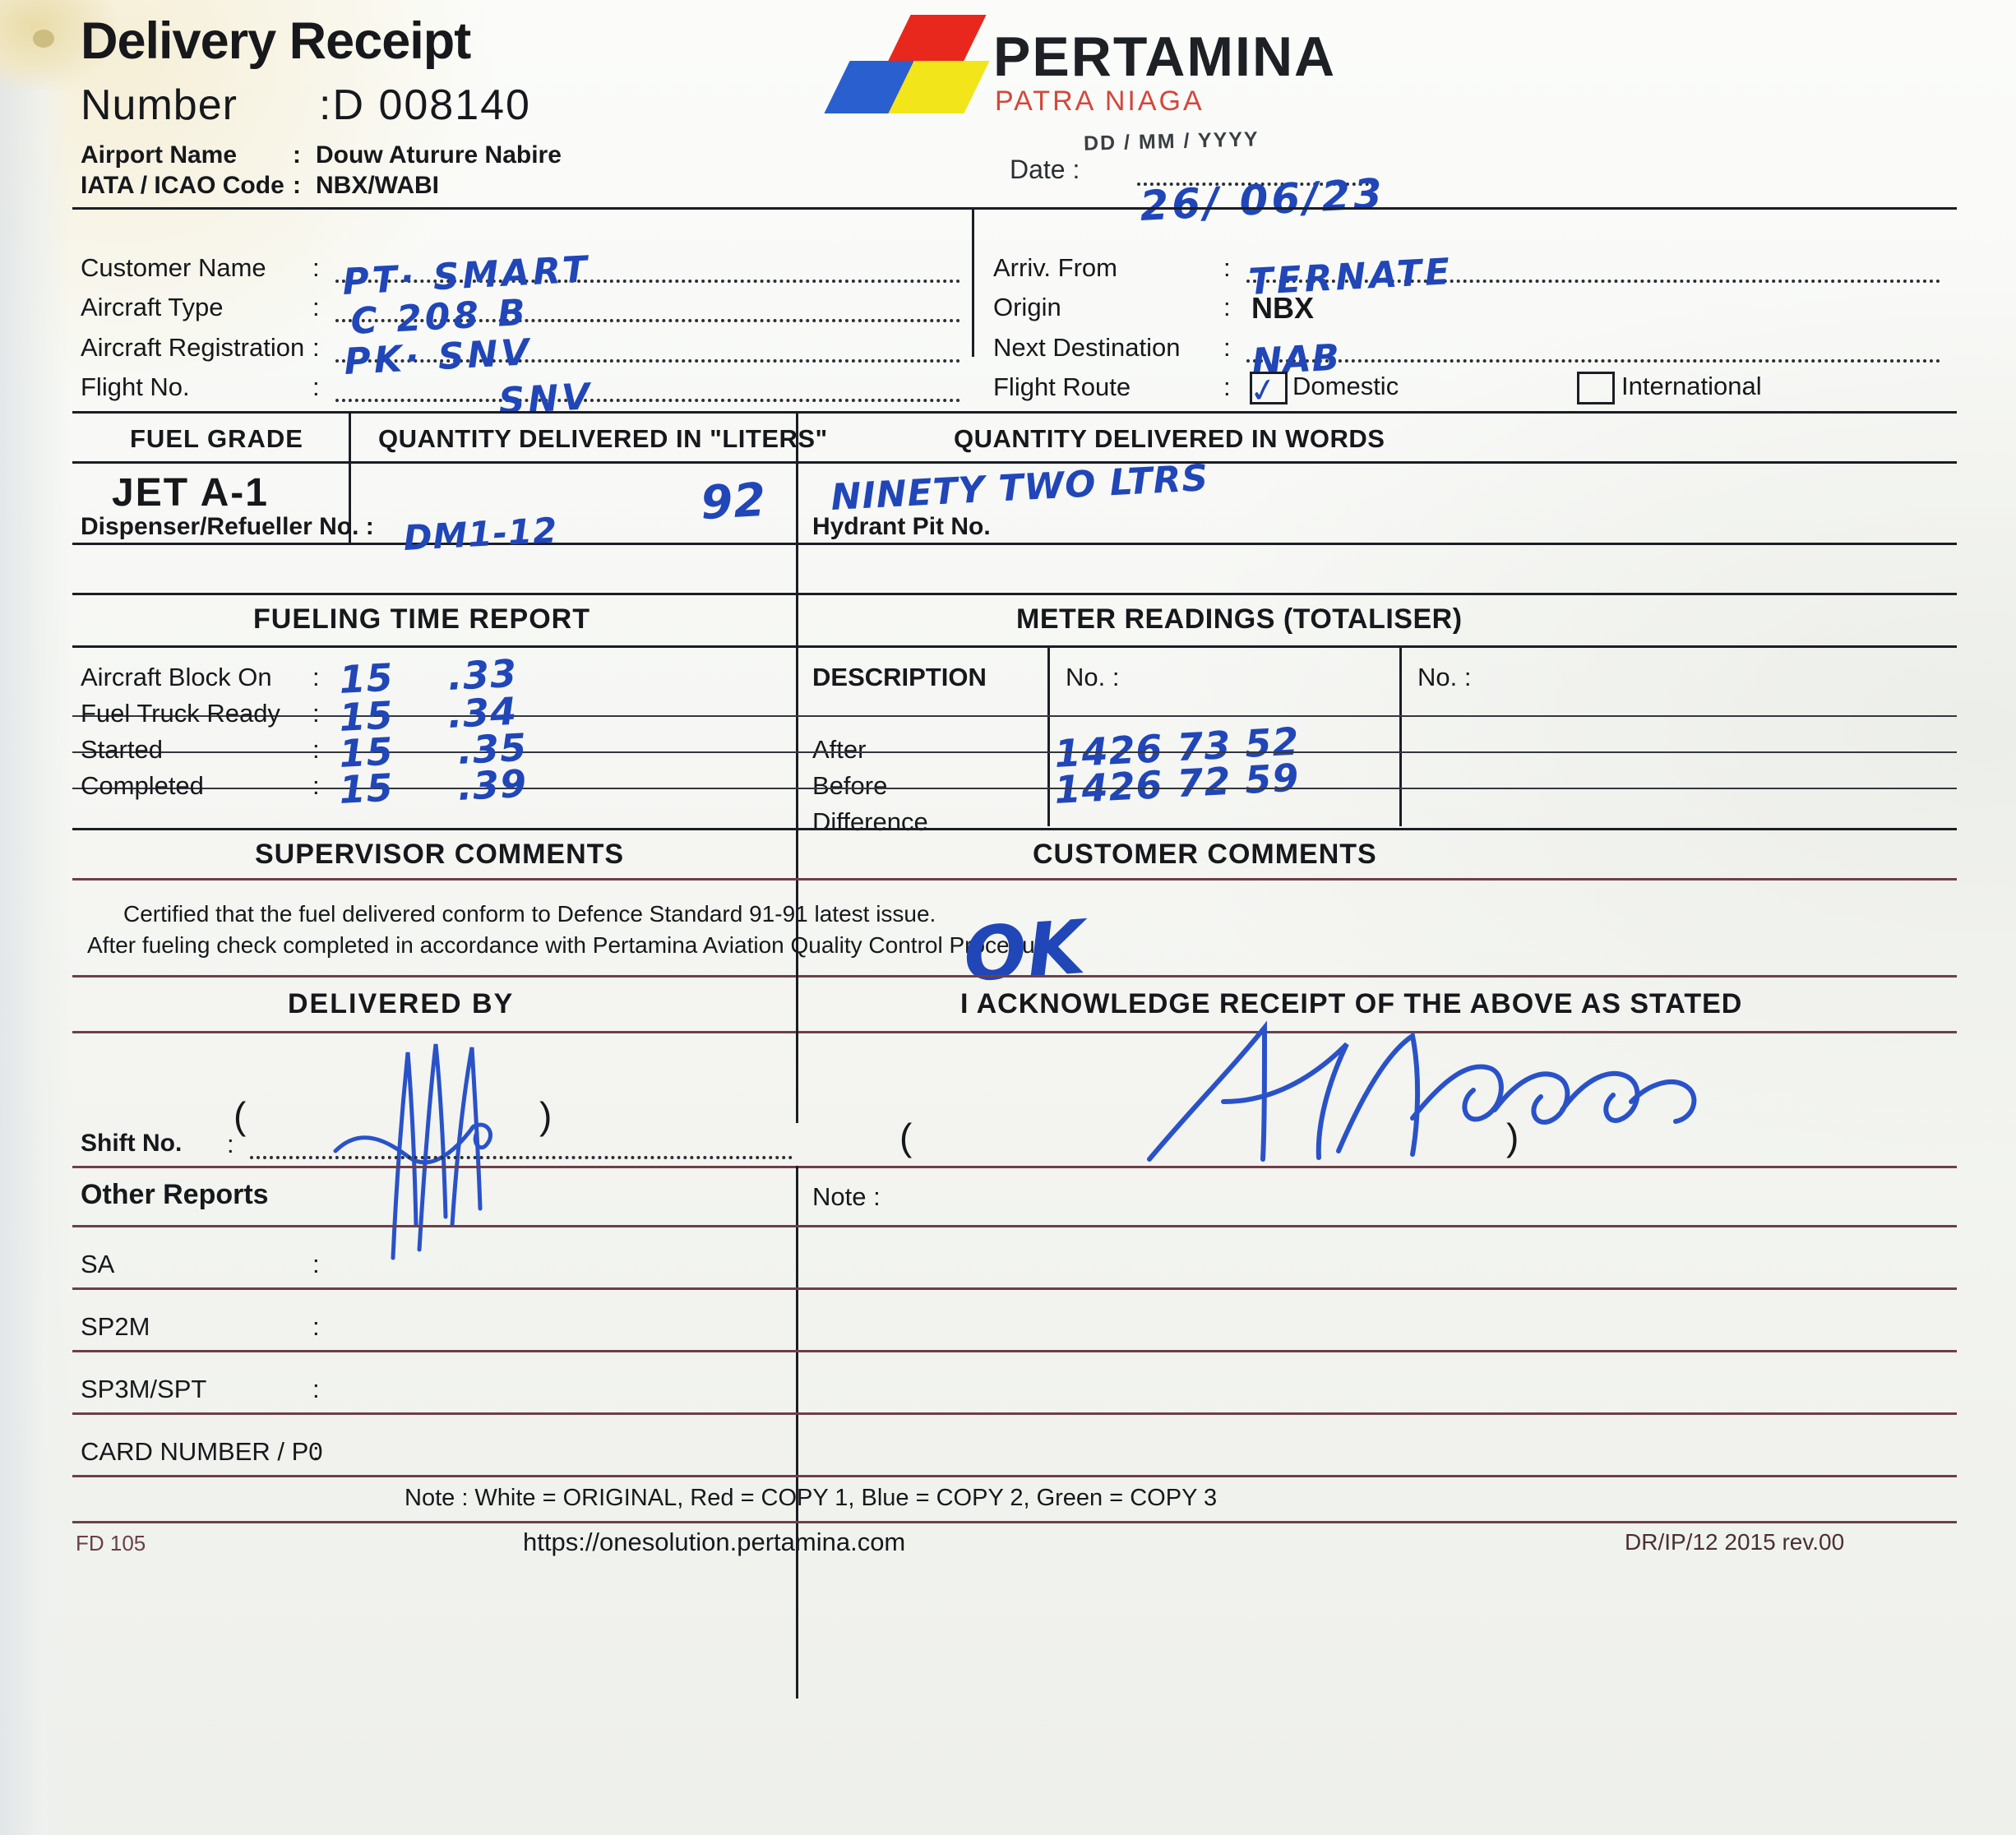 This screenshot has width=2016, height=1835. Describe the element at coordinates (1444, 677) in the screenshot. I see `meter-no2-header: No. :` at that location.